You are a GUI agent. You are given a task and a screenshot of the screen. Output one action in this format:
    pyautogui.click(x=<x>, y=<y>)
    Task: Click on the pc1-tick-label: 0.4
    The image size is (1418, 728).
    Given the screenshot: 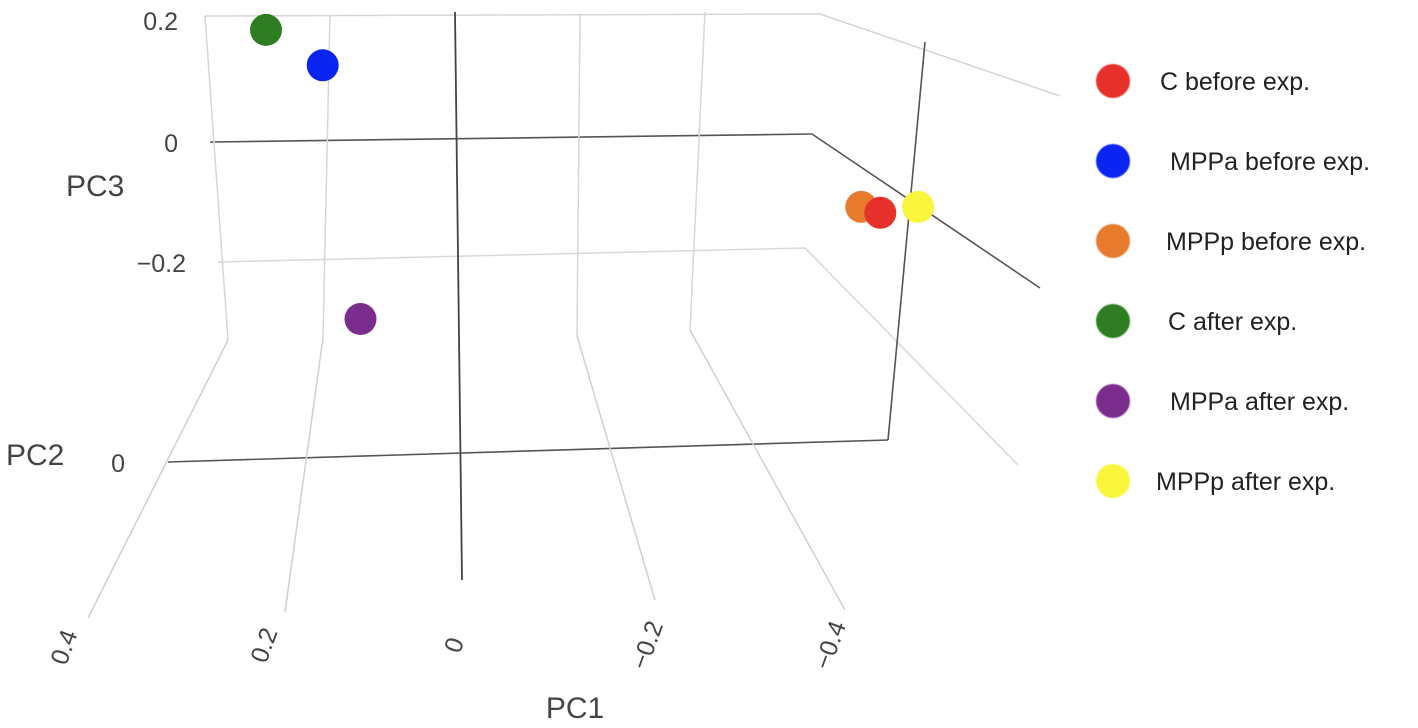 What is the action you would take?
    pyautogui.click(x=64, y=647)
    